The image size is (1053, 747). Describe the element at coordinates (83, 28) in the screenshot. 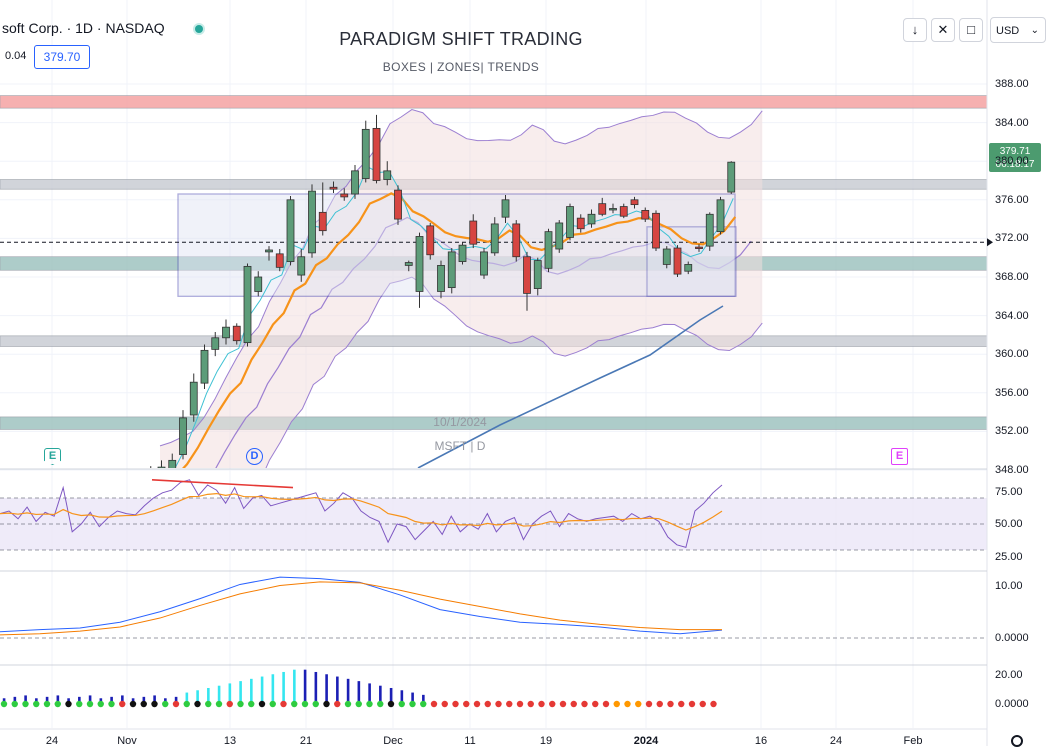

I see `symbol-title: soft Corp. · 1D · NASDAQ` at that location.